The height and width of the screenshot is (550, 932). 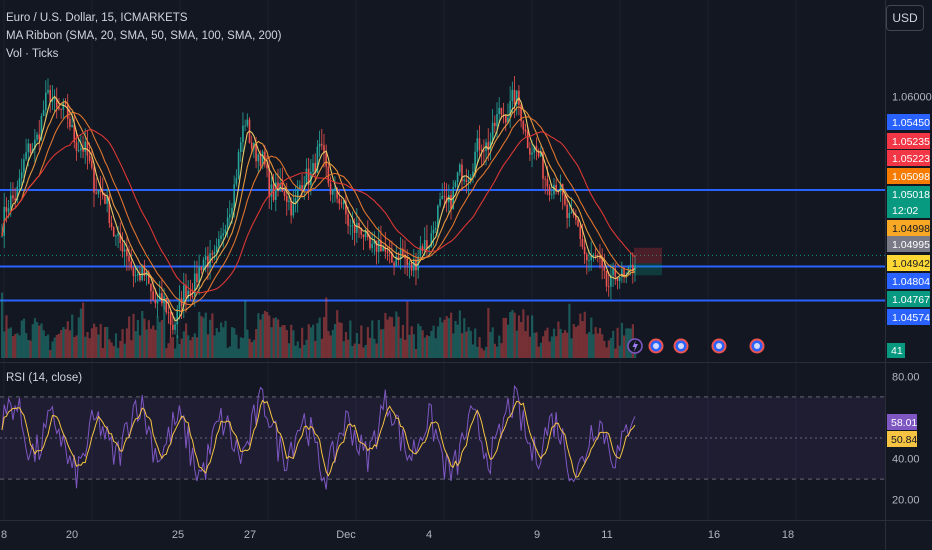 What do you see at coordinates (32, 54) in the screenshot?
I see `volume-legend: Vol · Ticks` at bounding box center [32, 54].